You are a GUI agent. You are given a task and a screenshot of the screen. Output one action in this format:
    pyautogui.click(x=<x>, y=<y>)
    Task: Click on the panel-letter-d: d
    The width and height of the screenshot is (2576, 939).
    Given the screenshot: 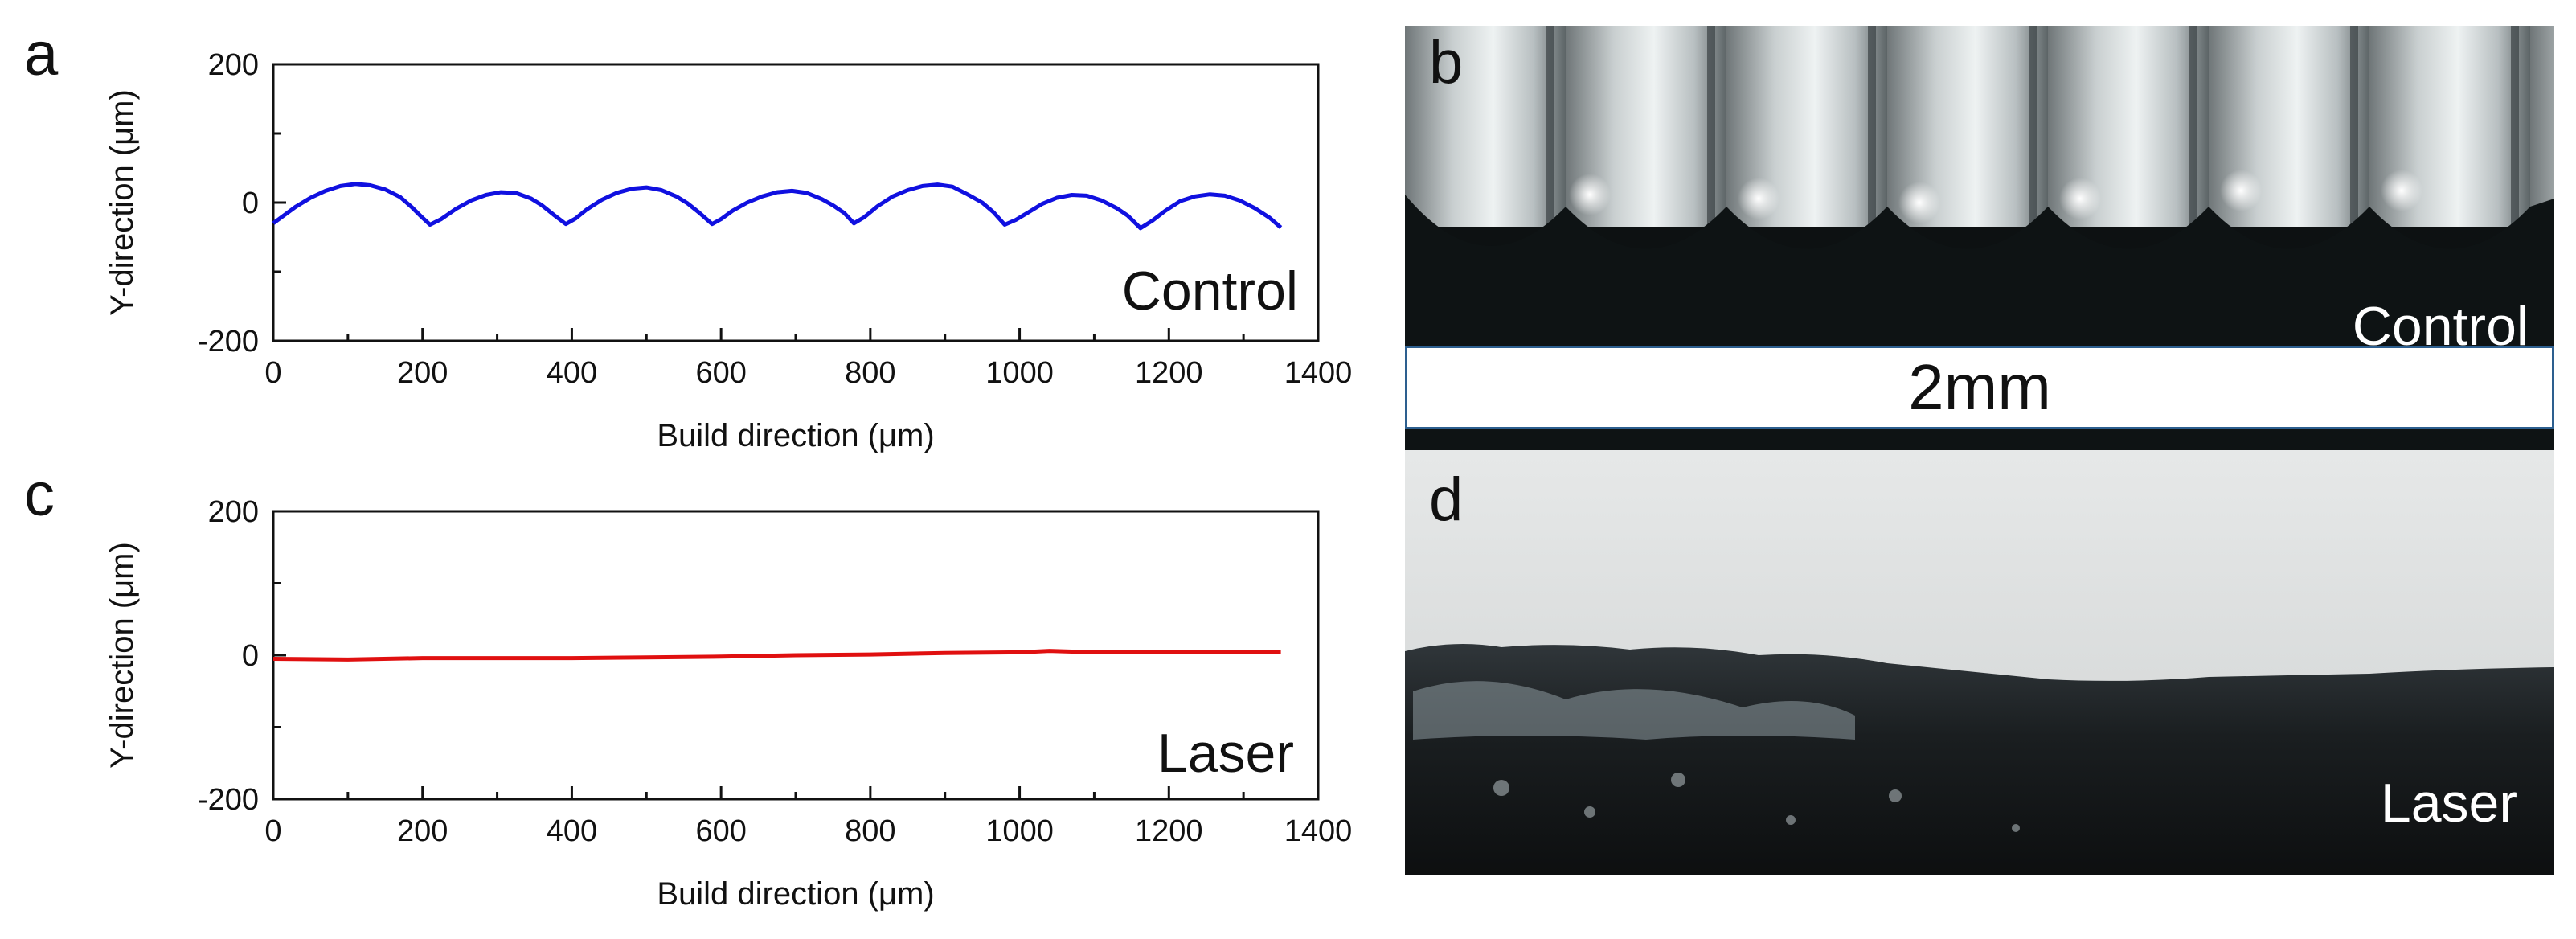 What is the action you would take?
    pyautogui.click(x=1446, y=500)
    